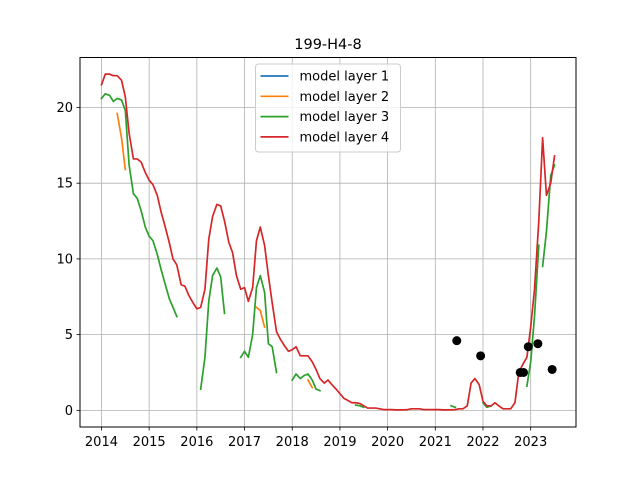 This screenshot has height=480, width=640. What do you see at coordinates (64, 259) in the screenshot?
I see `y-tick-label: 10` at bounding box center [64, 259].